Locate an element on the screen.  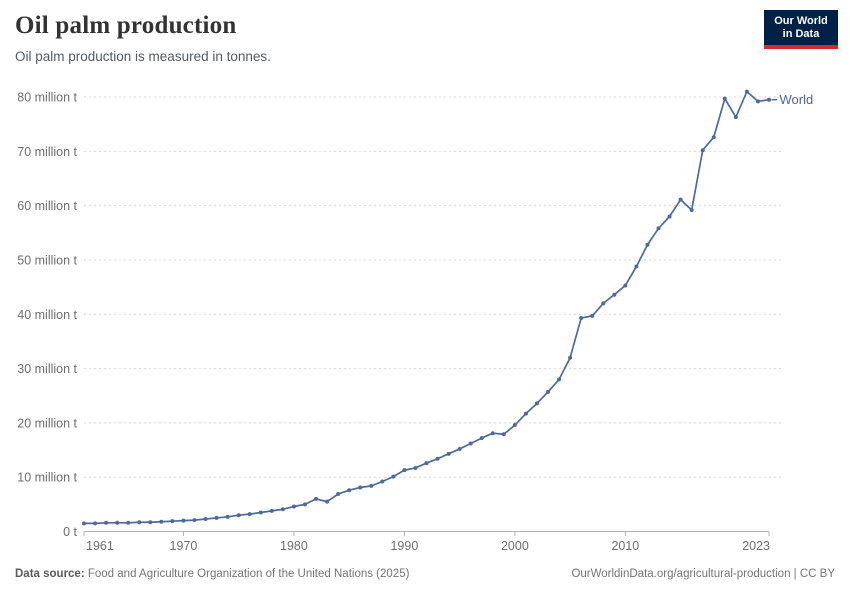
chart-title: Oil palm production is located at coordinates (126, 25).